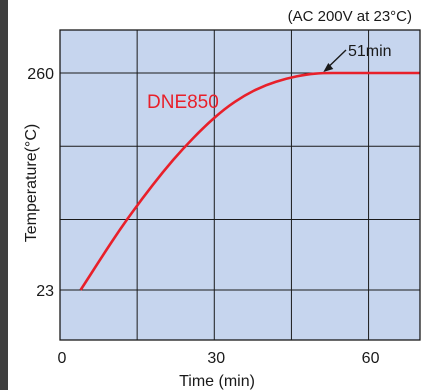 This screenshot has width=438, height=390. Describe the element at coordinates (40, 74) in the screenshot. I see `y-tick-label: 260` at that location.